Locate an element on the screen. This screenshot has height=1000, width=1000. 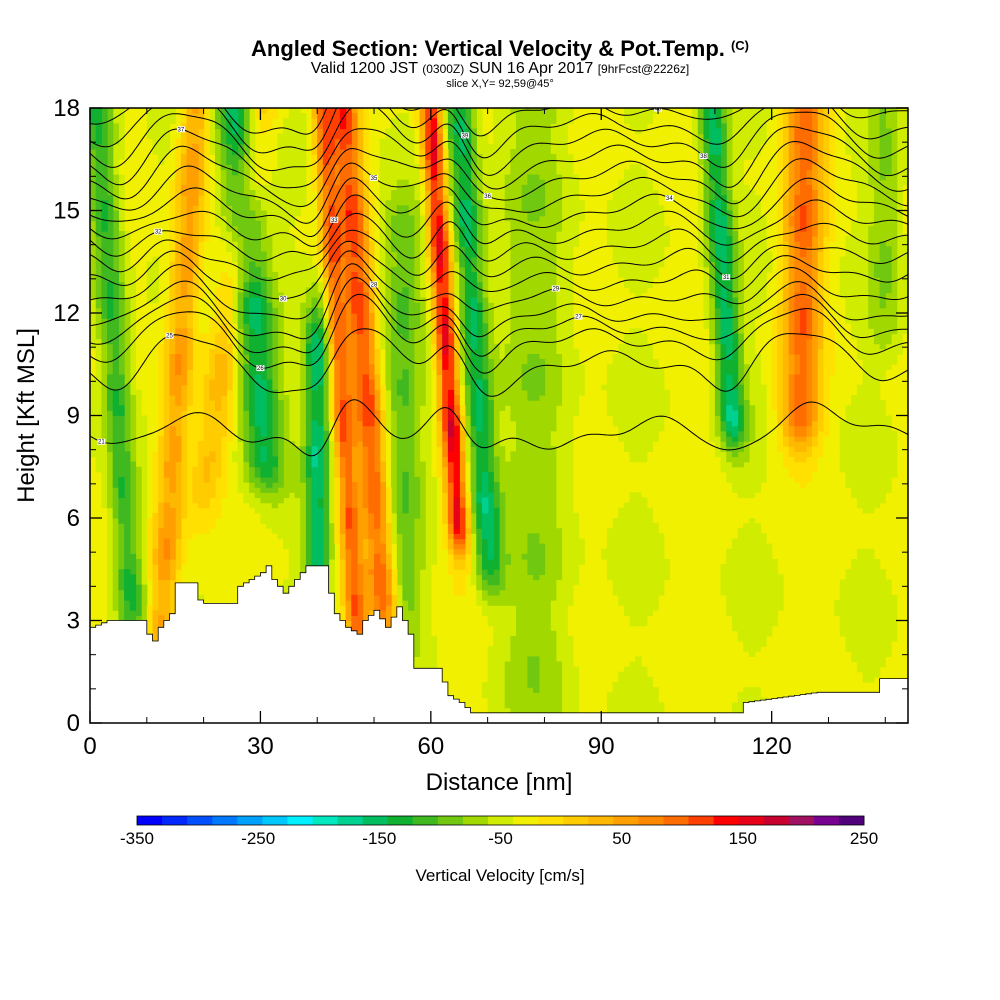
y-axis-title: Height [Kft MSL] is located at coordinates (26, 415).